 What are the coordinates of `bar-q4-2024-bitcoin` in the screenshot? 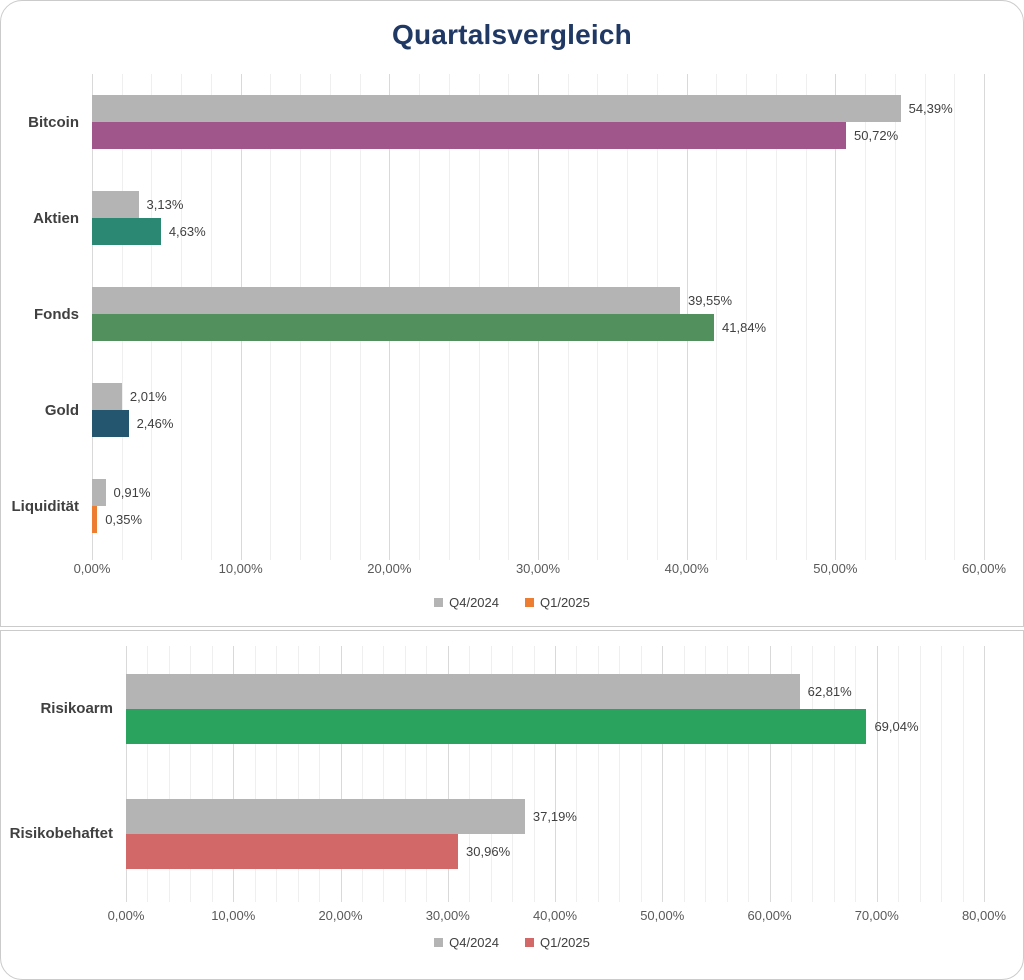 It's located at (496, 108).